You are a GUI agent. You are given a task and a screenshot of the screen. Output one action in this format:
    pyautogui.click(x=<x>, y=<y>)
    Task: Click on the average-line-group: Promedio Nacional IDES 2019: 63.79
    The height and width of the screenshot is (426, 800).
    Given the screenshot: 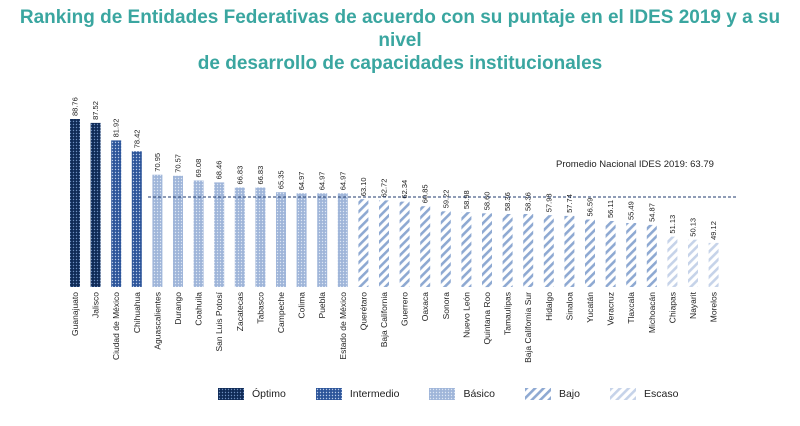 What is the action you would take?
    pyautogui.click(x=442, y=178)
    